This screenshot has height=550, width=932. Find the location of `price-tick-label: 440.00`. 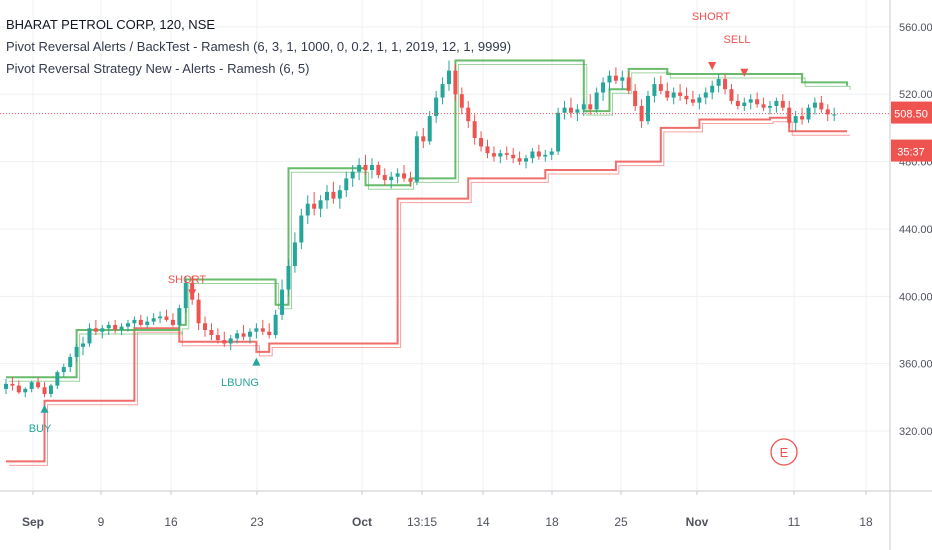

price-tick-label: 440.00 is located at coordinates (915, 230).